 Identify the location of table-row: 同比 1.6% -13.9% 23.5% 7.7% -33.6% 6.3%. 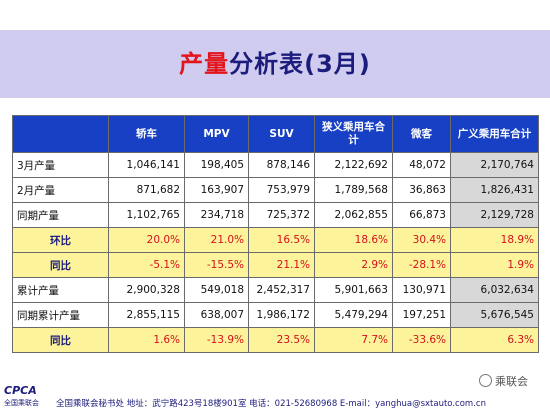
(275, 340).